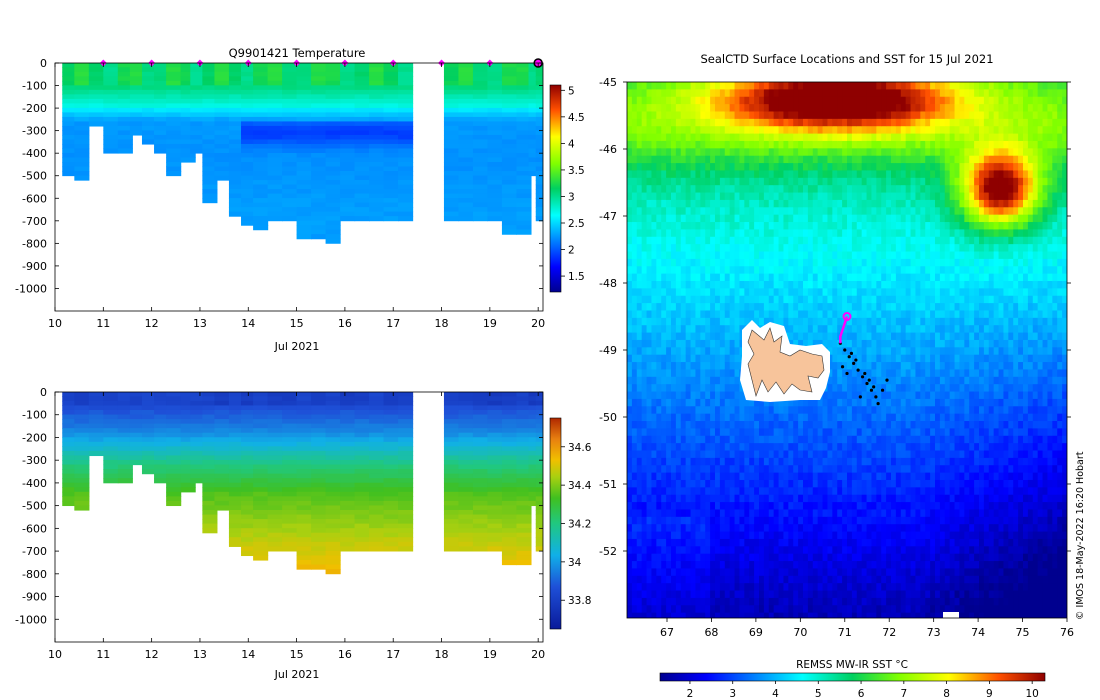 The image size is (1100, 700). I want to click on y-tick-label: -300, so click(34, 460).